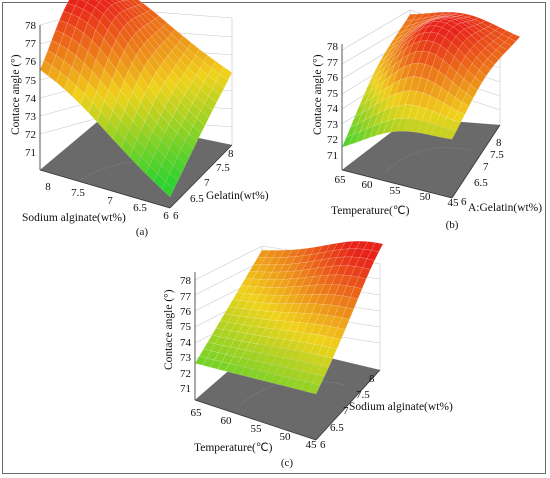 The width and height of the screenshot is (550, 478). What do you see at coordinates (333, 63) in the screenshot?
I see `panel-b-ztick-77: 77` at bounding box center [333, 63].